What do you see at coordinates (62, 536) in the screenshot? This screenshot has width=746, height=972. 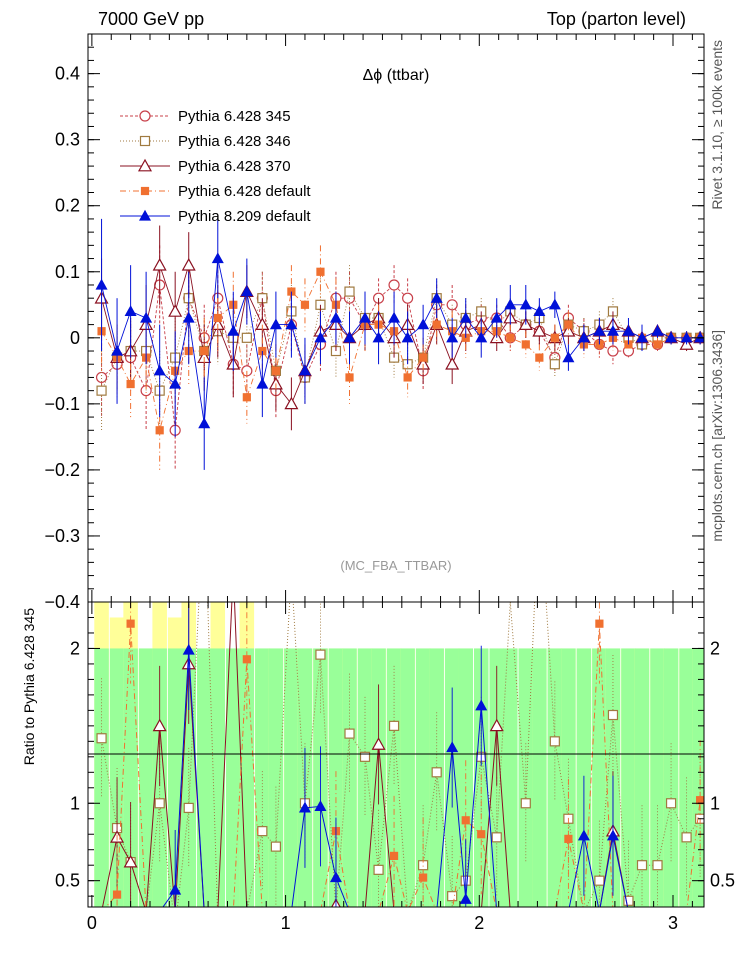 I see `y-tick-label: −0.3` at bounding box center [62, 536].